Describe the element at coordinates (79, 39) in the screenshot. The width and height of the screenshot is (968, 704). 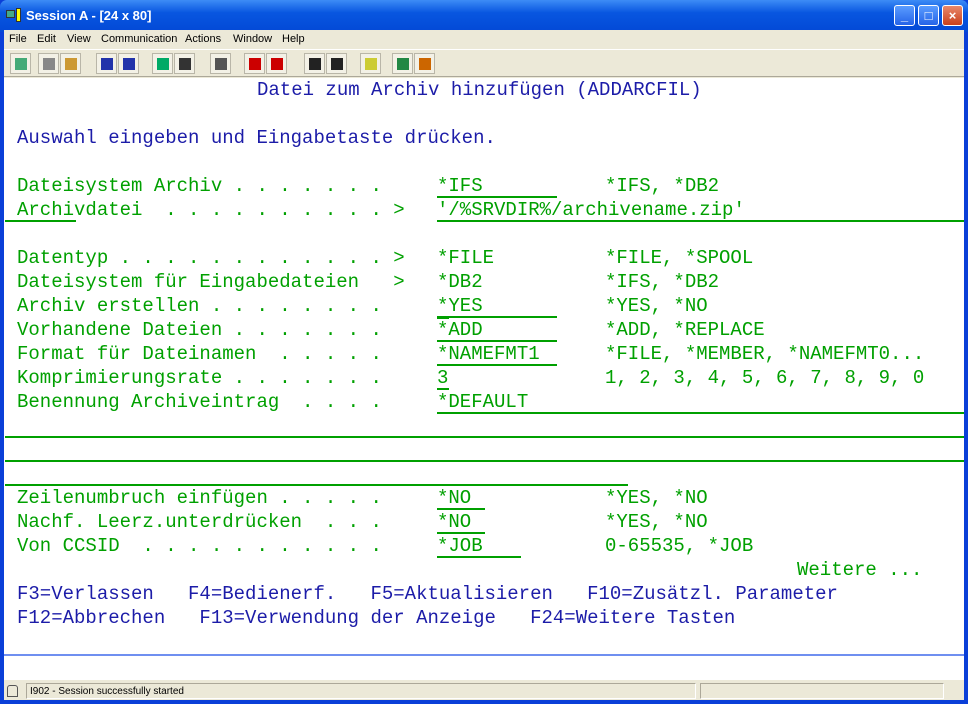
I see `menu-view: View` at that location.